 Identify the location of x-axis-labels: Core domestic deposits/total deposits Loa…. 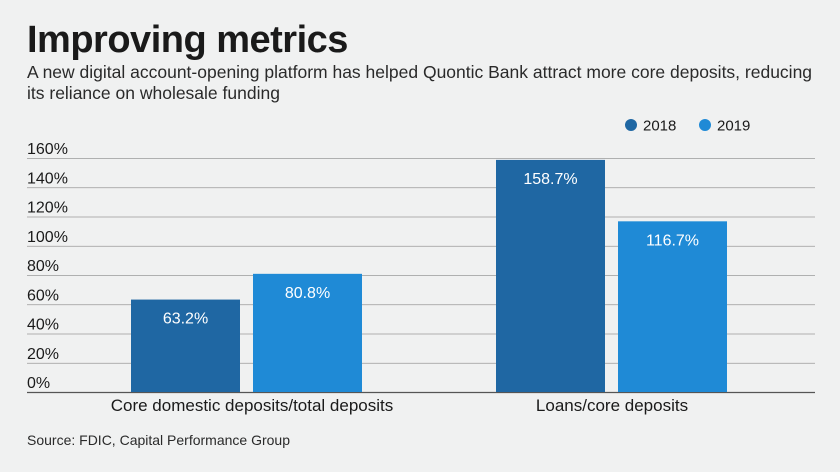
(399, 405).